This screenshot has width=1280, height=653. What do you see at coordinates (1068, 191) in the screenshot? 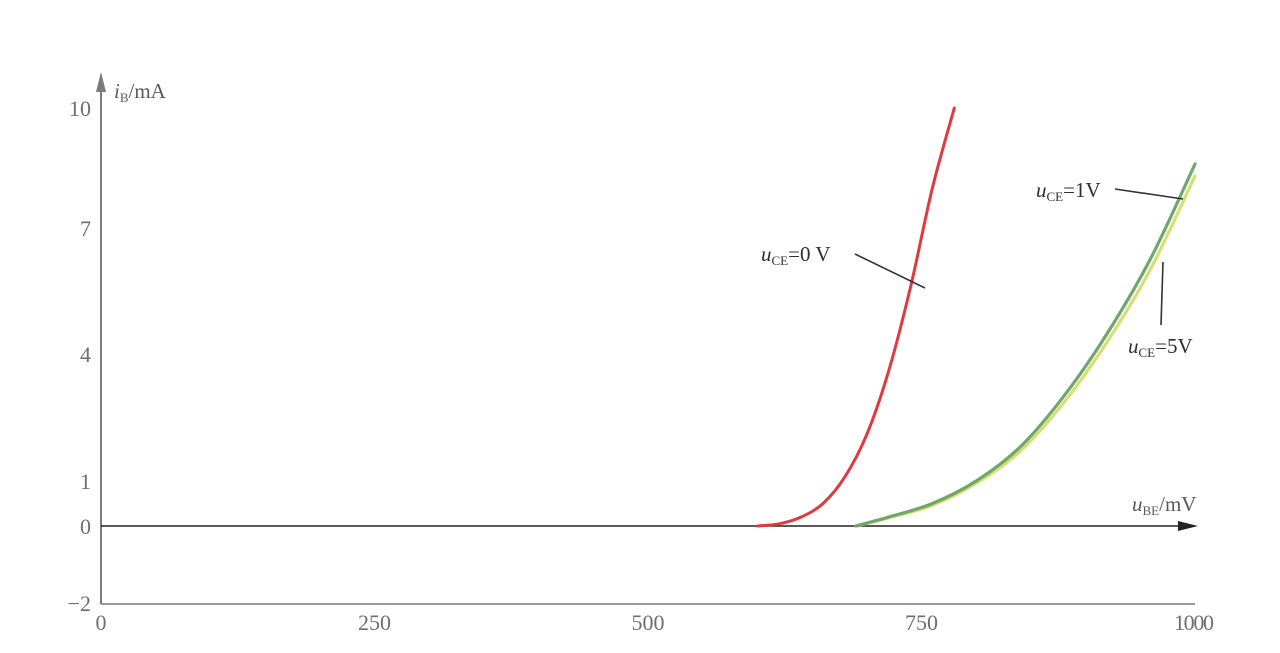
I see `series-label-uce-1v: uCE=1V` at bounding box center [1068, 191].